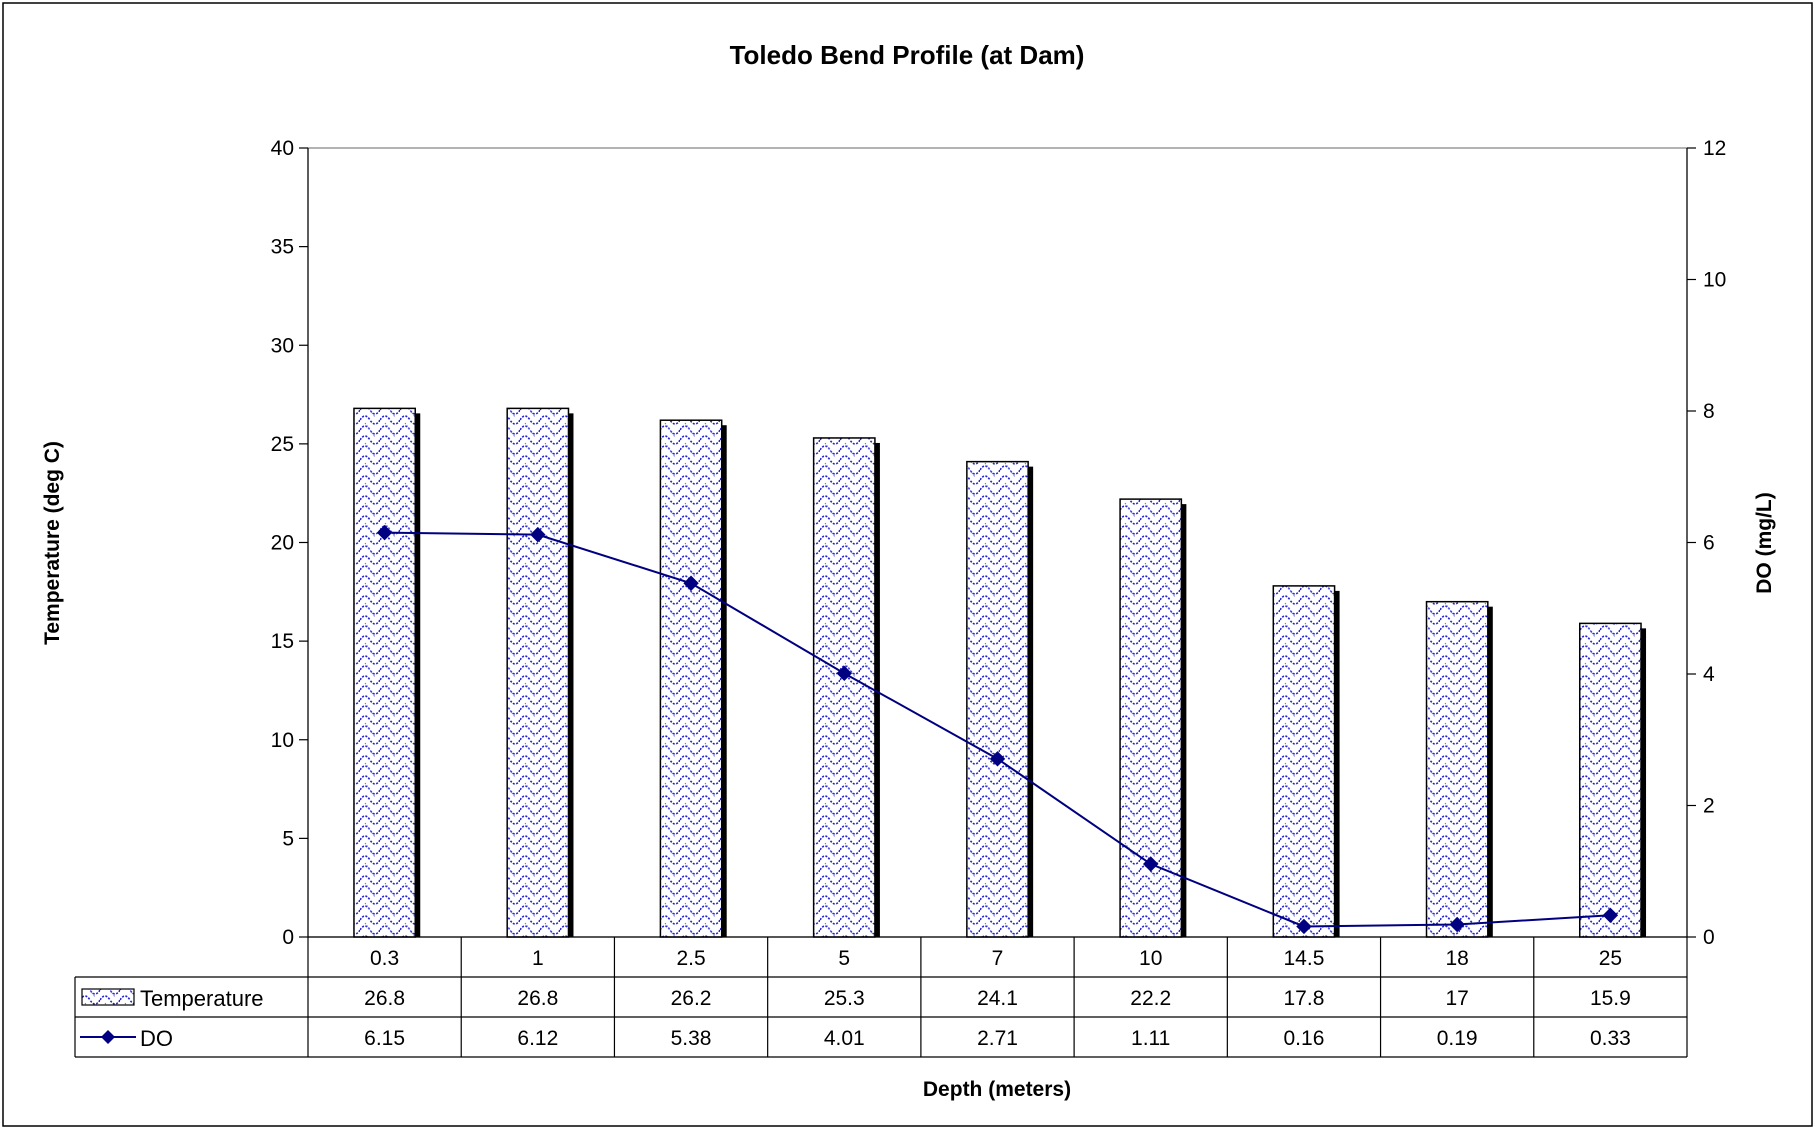 The image size is (1815, 1134). I want to click on do-data-label: 4.01, so click(844, 1038).